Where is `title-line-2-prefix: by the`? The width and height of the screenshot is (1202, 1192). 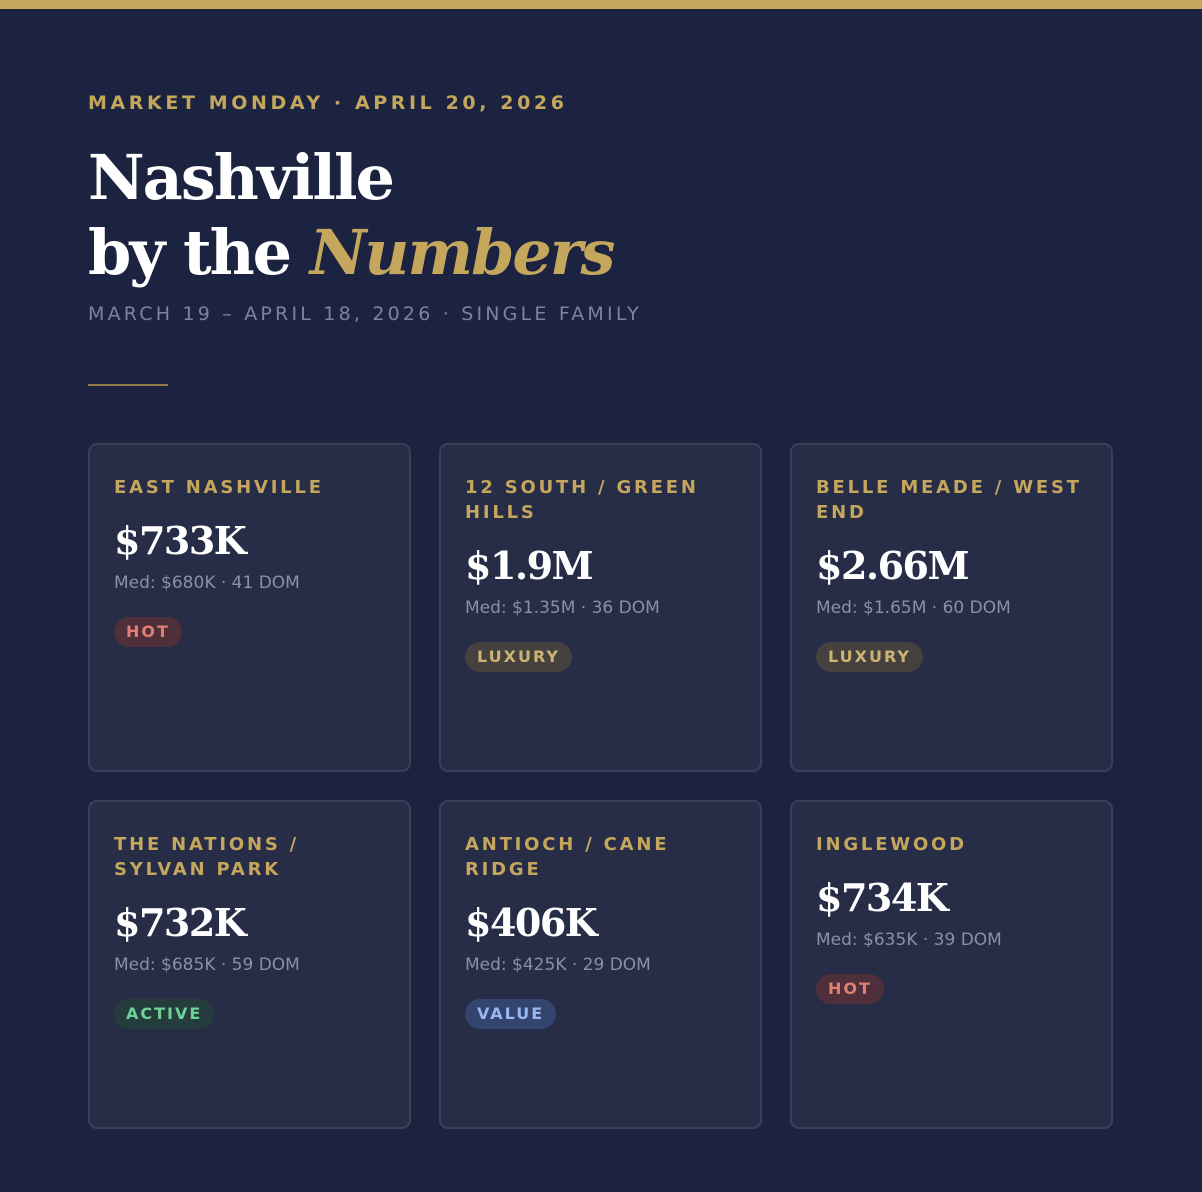 title-line-2-prefix: by the is located at coordinates (199, 252).